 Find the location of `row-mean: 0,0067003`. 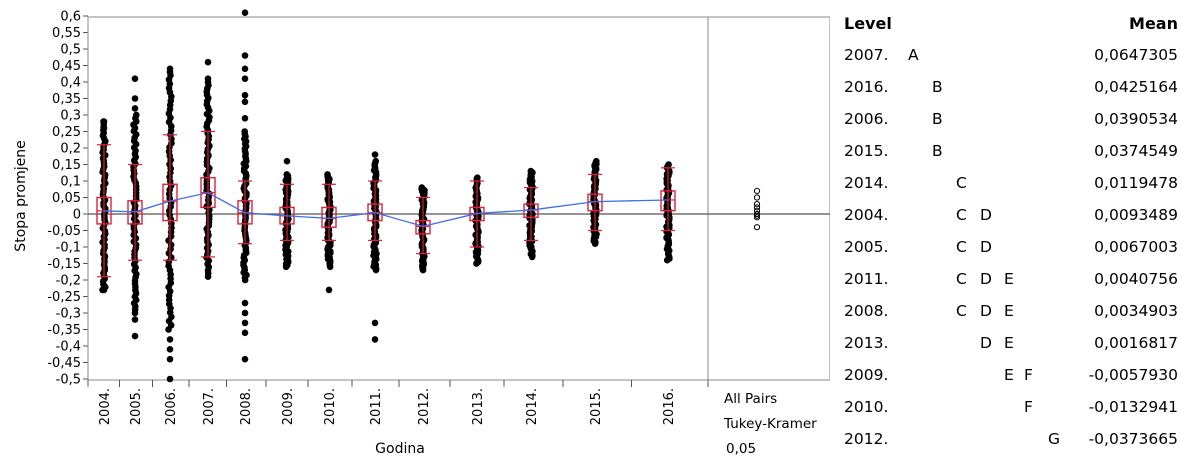

row-mean: 0,0067003 is located at coordinates (1136, 247).